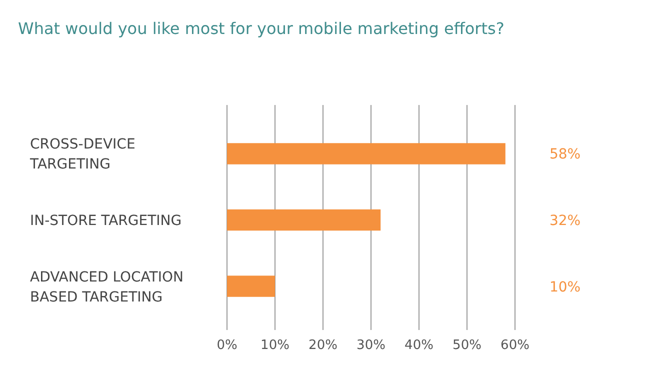 The image size is (646, 373). Describe the element at coordinates (565, 221) in the screenshot. I see `data-label: 32%` at that location.